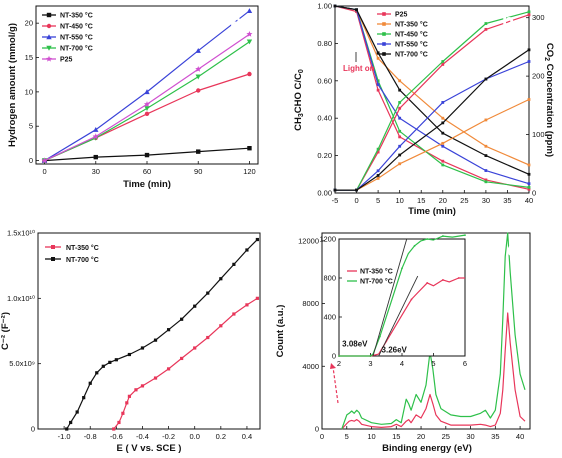 This screenshot has width=562, height=458. I want to click on panel-b-x-tick-label: 35, so click(507, 200).